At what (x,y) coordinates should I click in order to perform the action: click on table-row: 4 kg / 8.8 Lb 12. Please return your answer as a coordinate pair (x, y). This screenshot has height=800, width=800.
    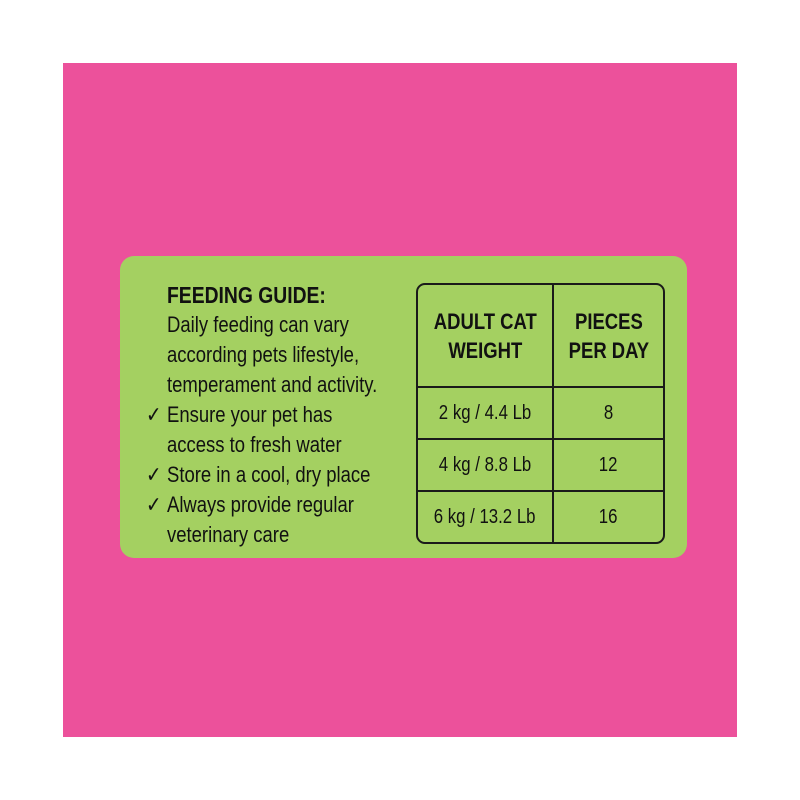
    Looking at the image, I should click on (540, 464).